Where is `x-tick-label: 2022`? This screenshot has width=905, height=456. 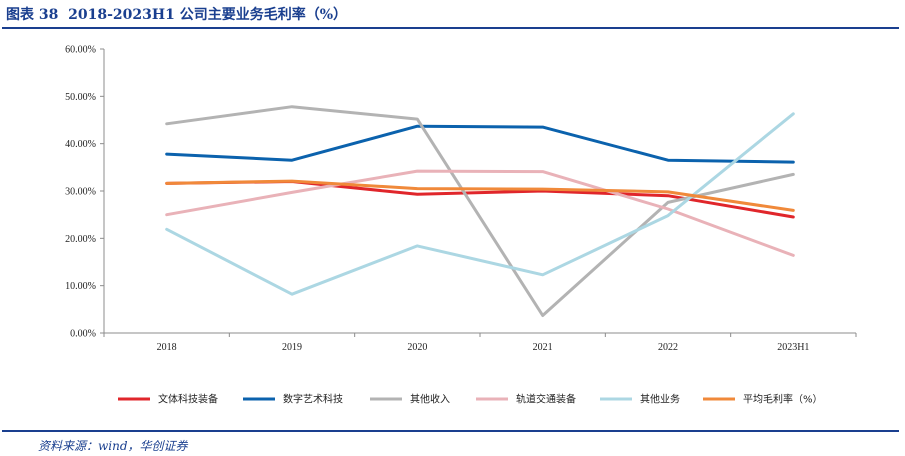
x-tick-label: 2022 is located at coordinates (668, 347).